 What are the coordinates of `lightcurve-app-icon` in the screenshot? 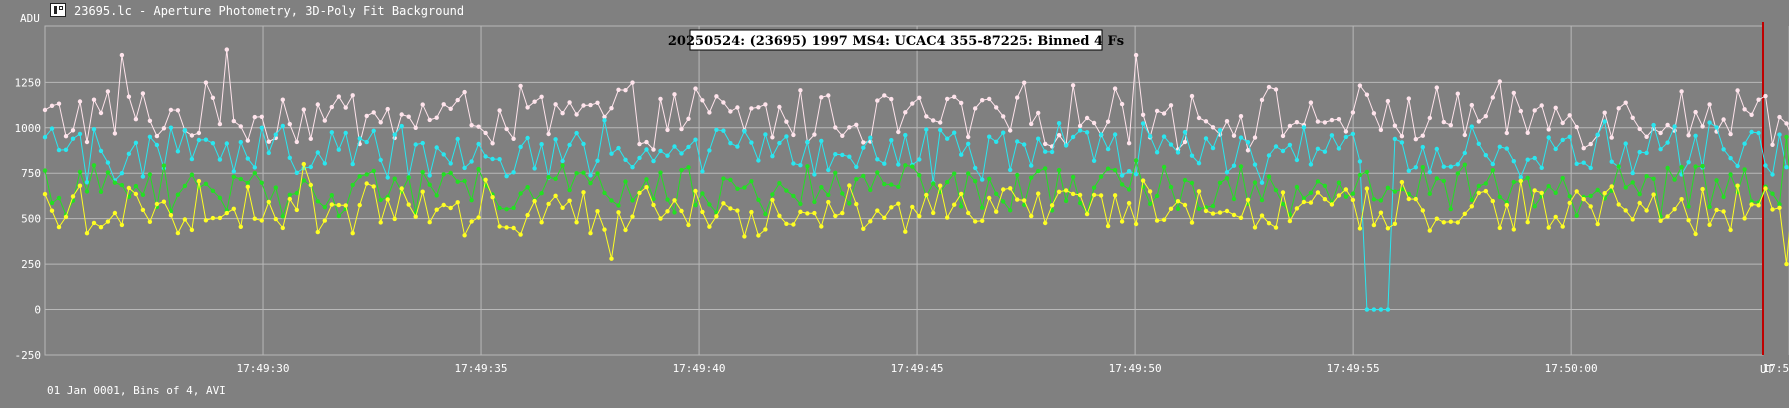 It's located at (58, 10).